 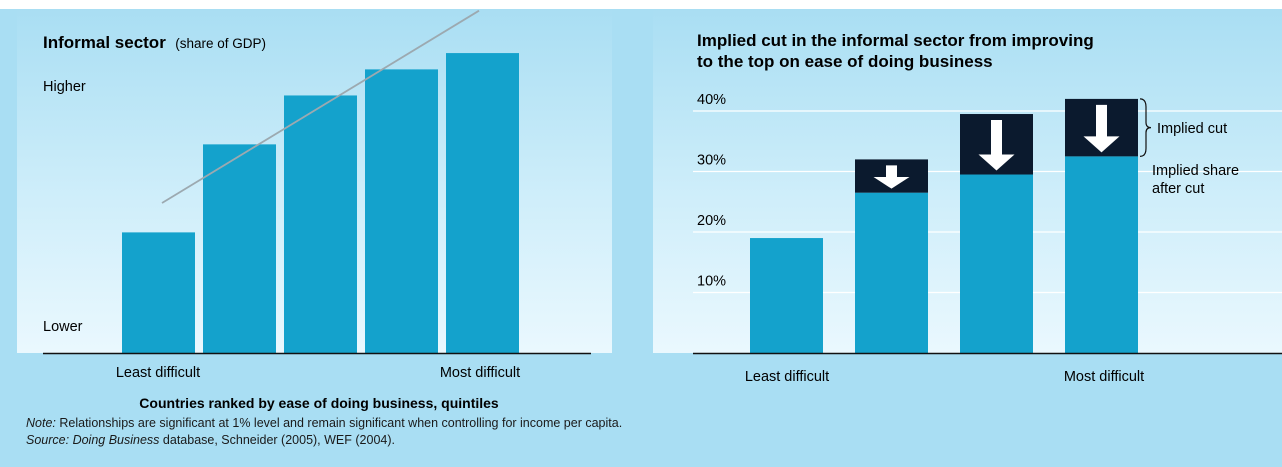 I want to click on implied-cut-brace, so click(x=1145, y=127).